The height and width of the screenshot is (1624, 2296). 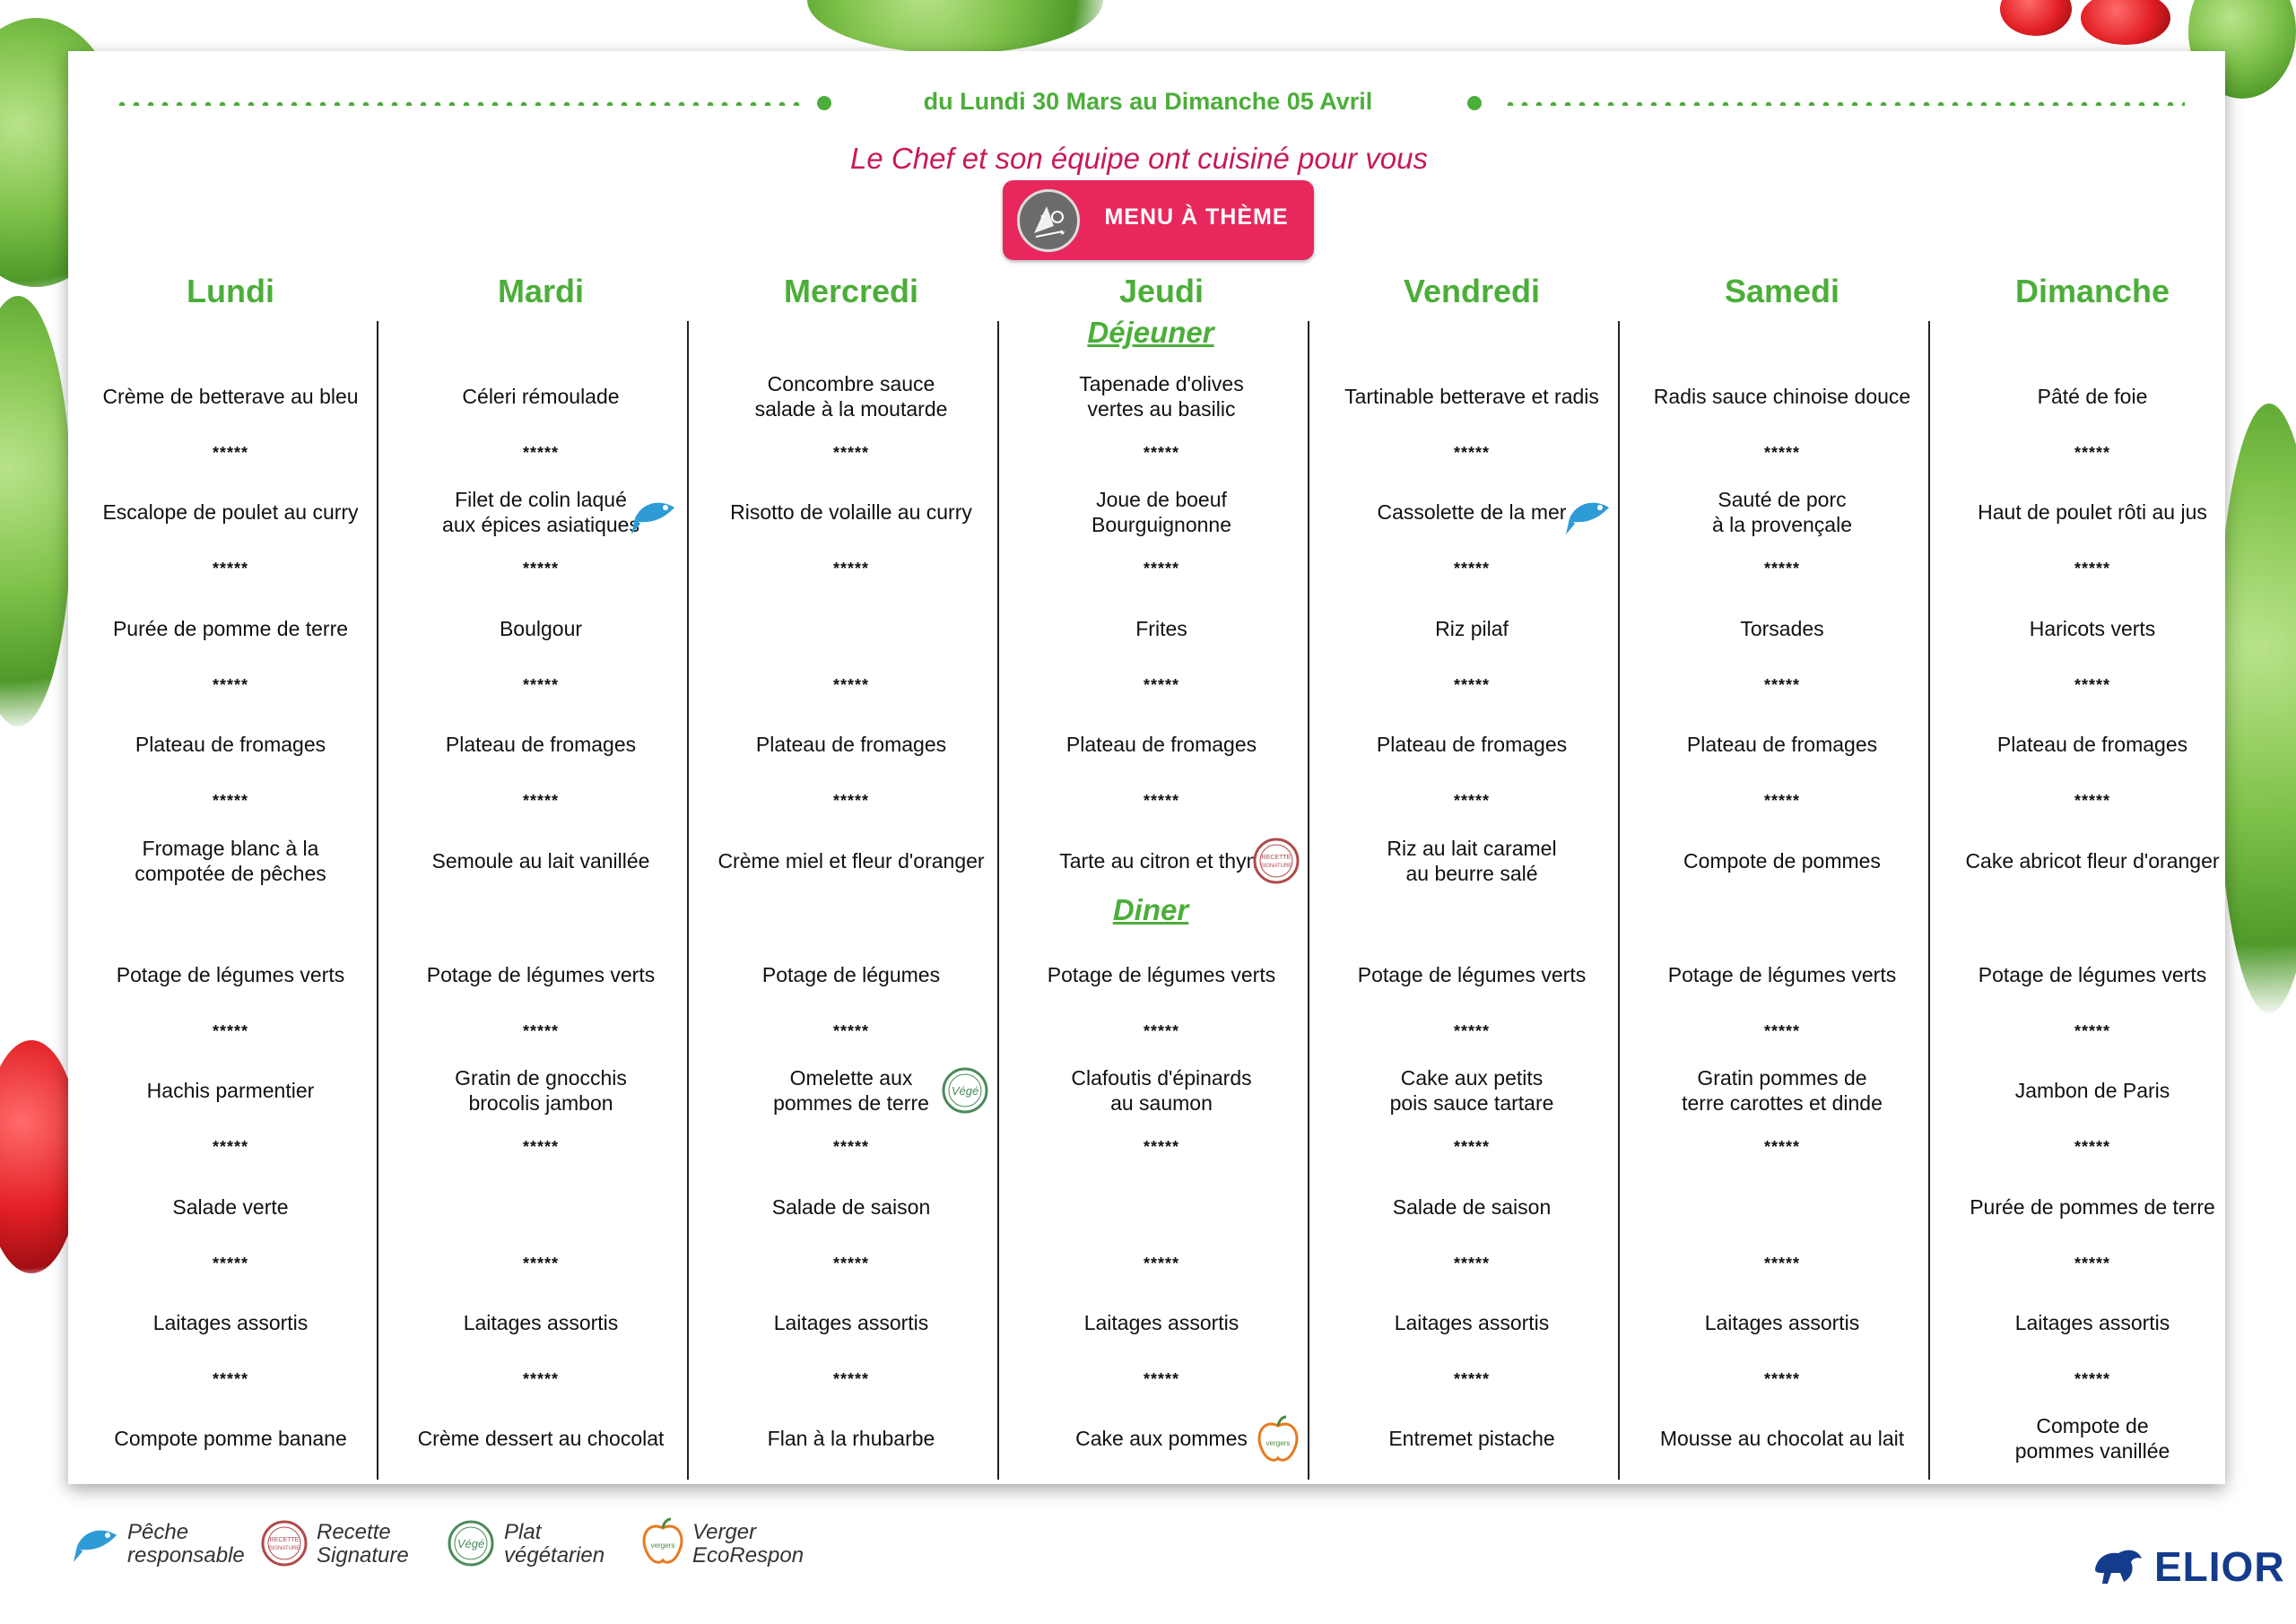 I want to click on lunch-dish: Cassolette de la mer, so click(x=1472, y=512).